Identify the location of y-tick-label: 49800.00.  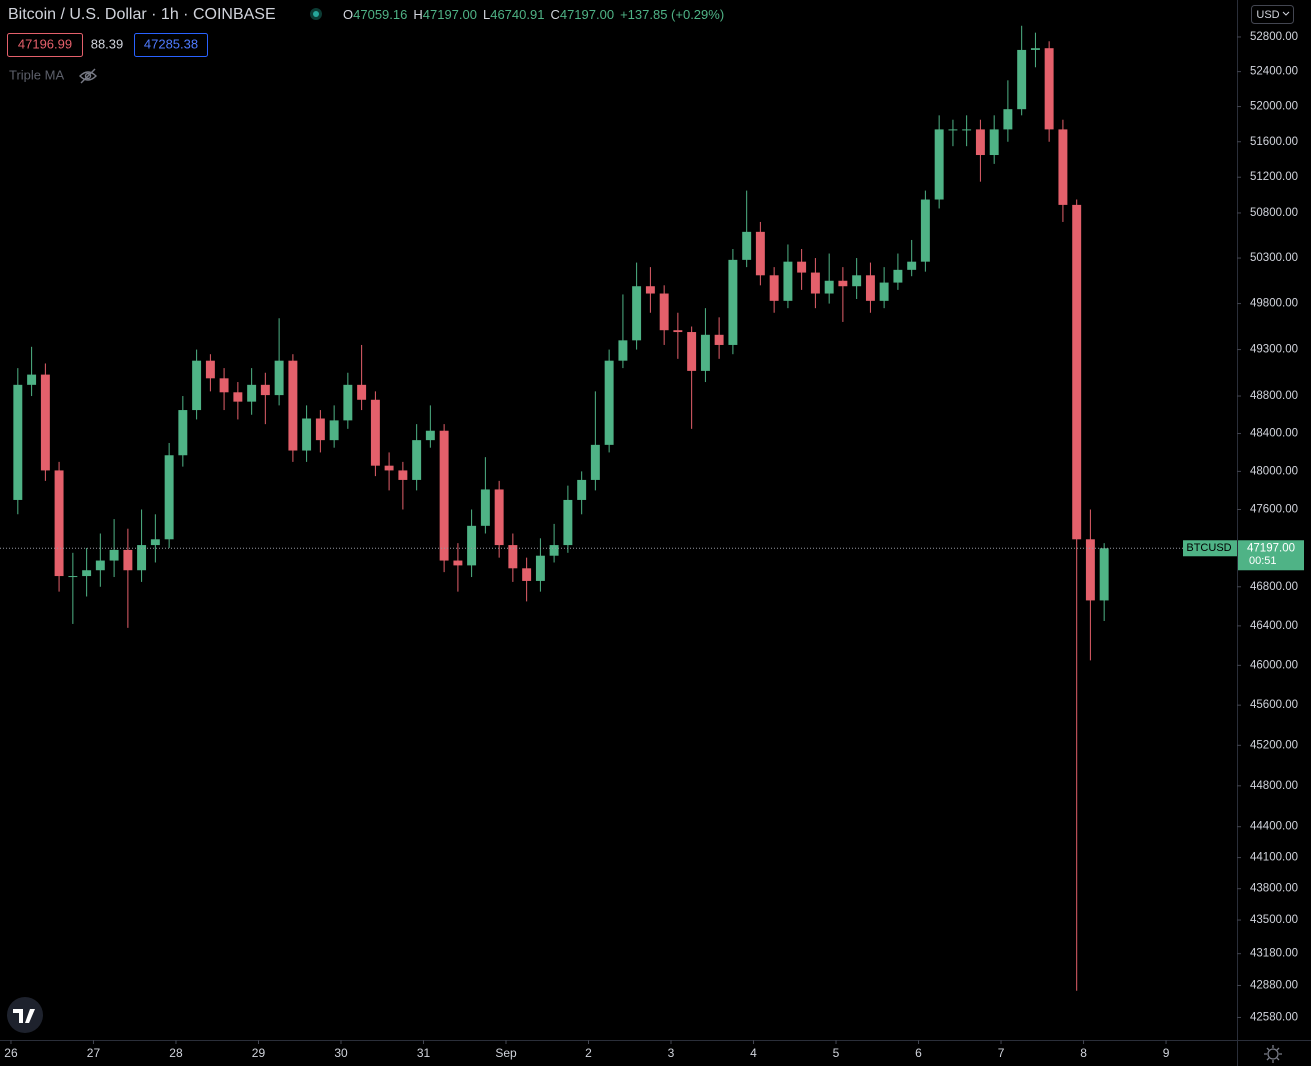
(1274, 304).